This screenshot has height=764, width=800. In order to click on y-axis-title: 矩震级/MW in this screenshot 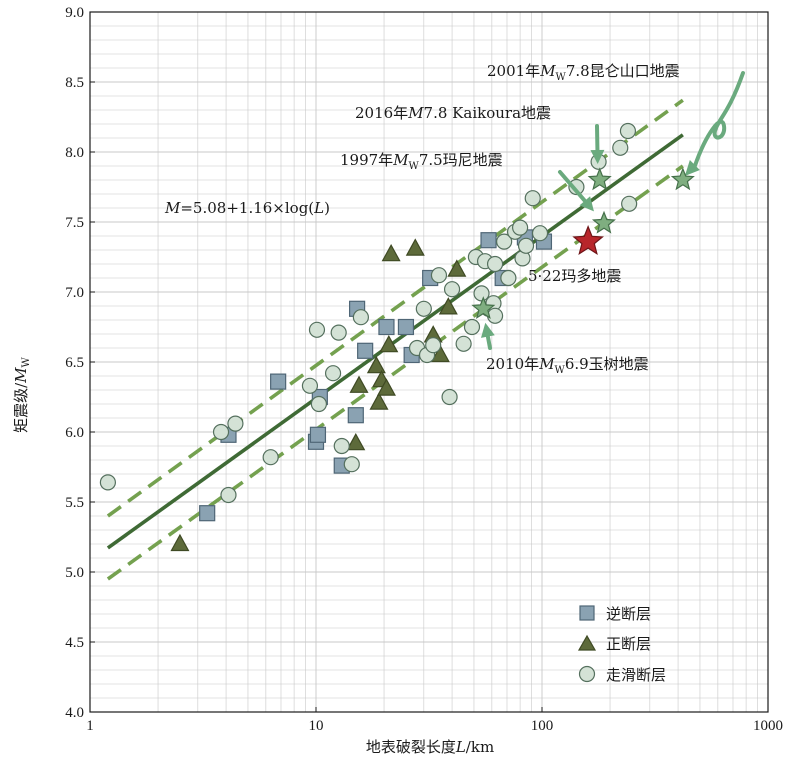, I will do `click(22, 394)`.